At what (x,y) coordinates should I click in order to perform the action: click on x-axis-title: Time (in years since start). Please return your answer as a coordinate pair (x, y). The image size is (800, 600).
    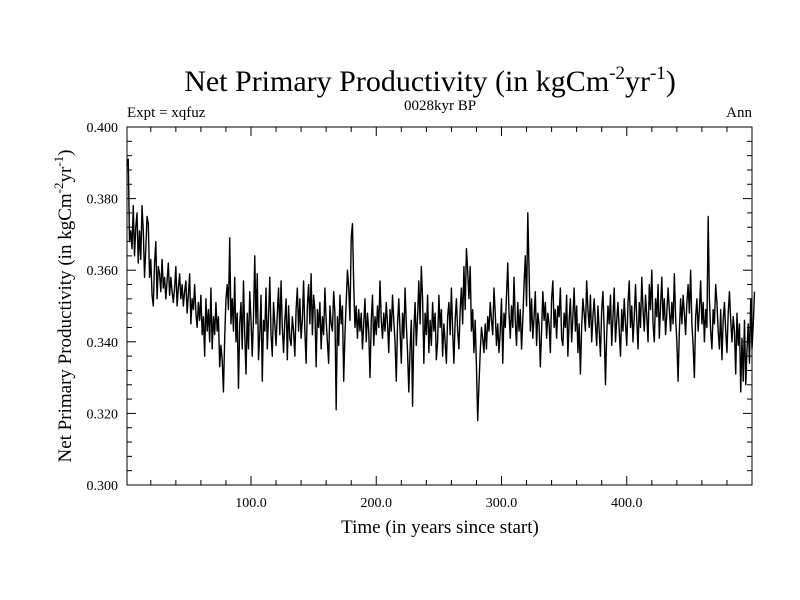
    Looking at the image, I should click on (440, 527).